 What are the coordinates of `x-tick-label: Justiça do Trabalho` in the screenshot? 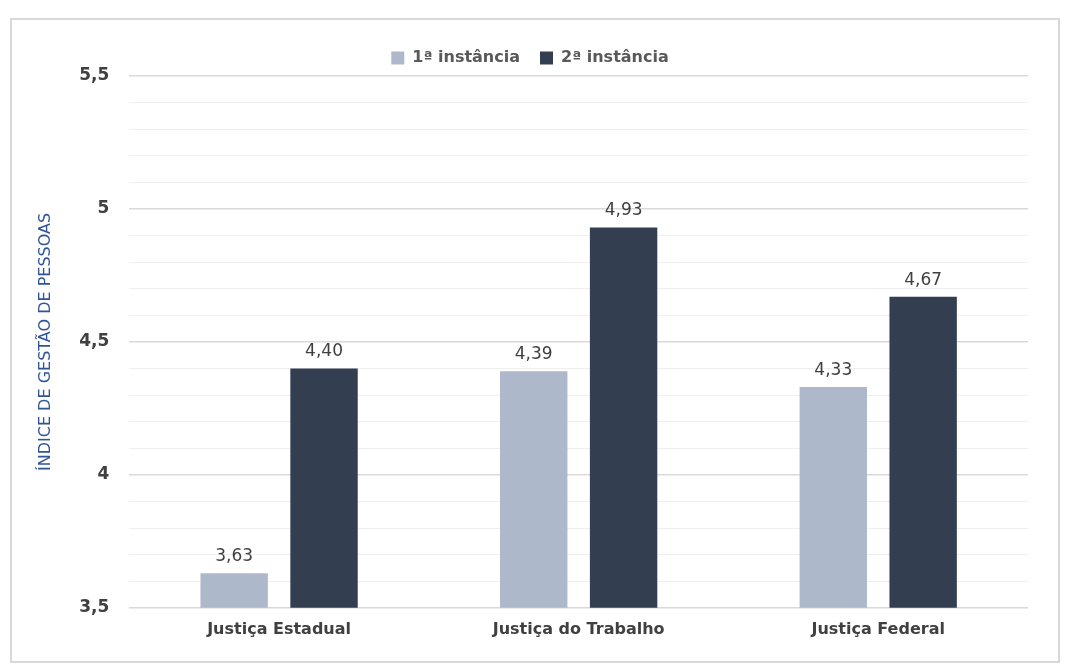 It's located at (578, 628).